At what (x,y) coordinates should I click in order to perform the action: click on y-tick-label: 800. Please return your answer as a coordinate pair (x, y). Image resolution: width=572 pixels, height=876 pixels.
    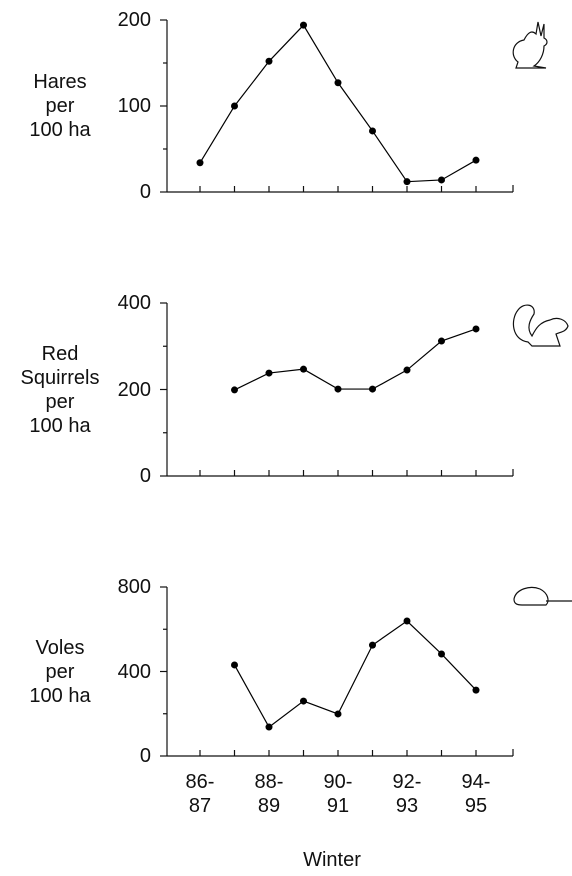
    Looking at the image, I should click on (134, 587).